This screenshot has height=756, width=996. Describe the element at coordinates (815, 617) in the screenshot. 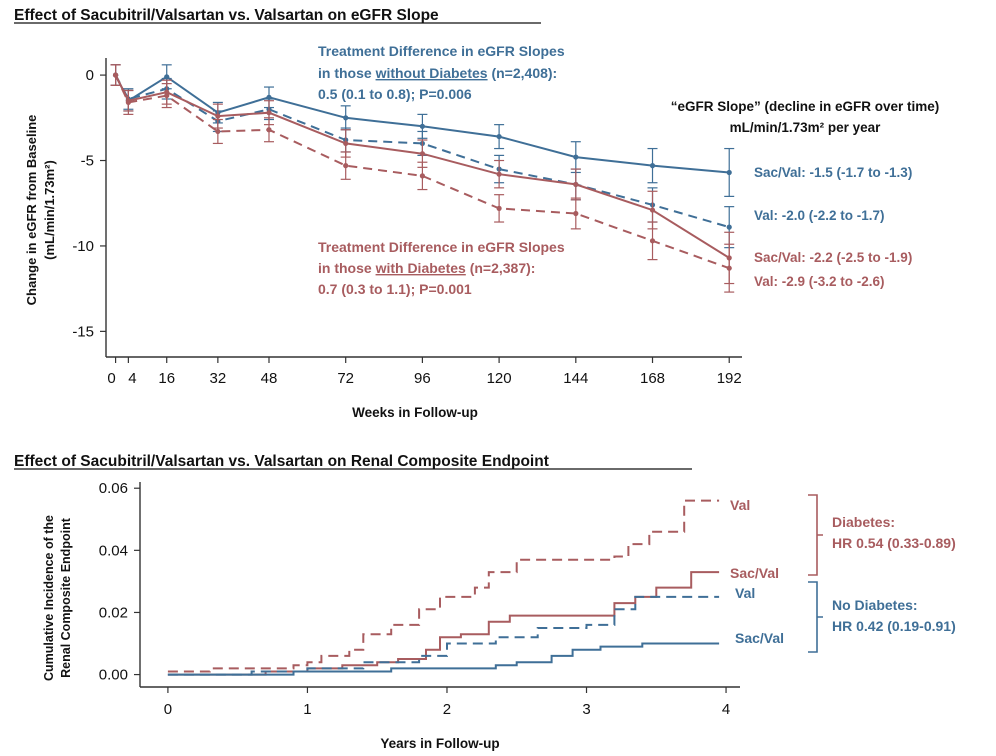

I see `no-diabetes-bracket` at that location.